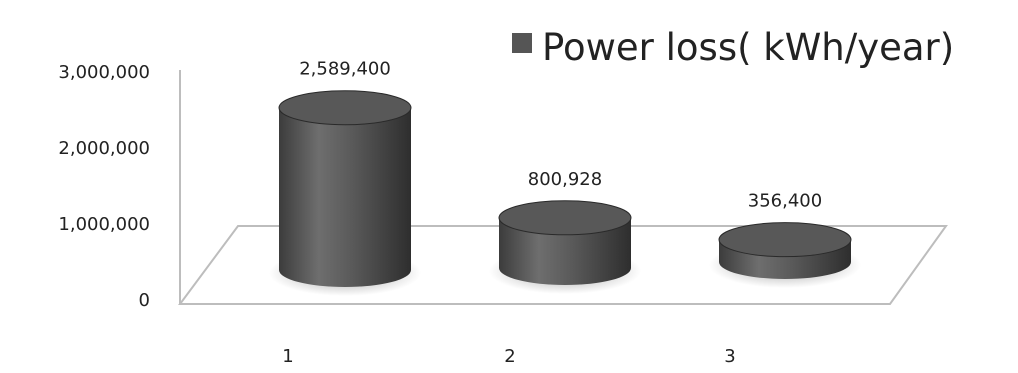 This screenshot has height=373, width=1018. What do you see at coordinates (785, 201) in the screenshot?
I see `data-label: 356,400` at bounding box center [785, 201].